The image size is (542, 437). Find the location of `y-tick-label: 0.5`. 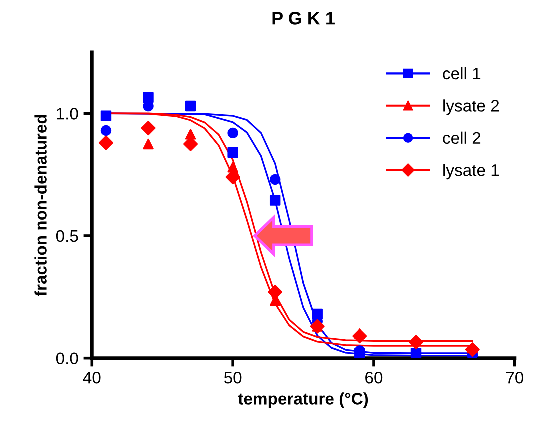

y-tick-label: 0.5 is located at coordinates (67, 236).